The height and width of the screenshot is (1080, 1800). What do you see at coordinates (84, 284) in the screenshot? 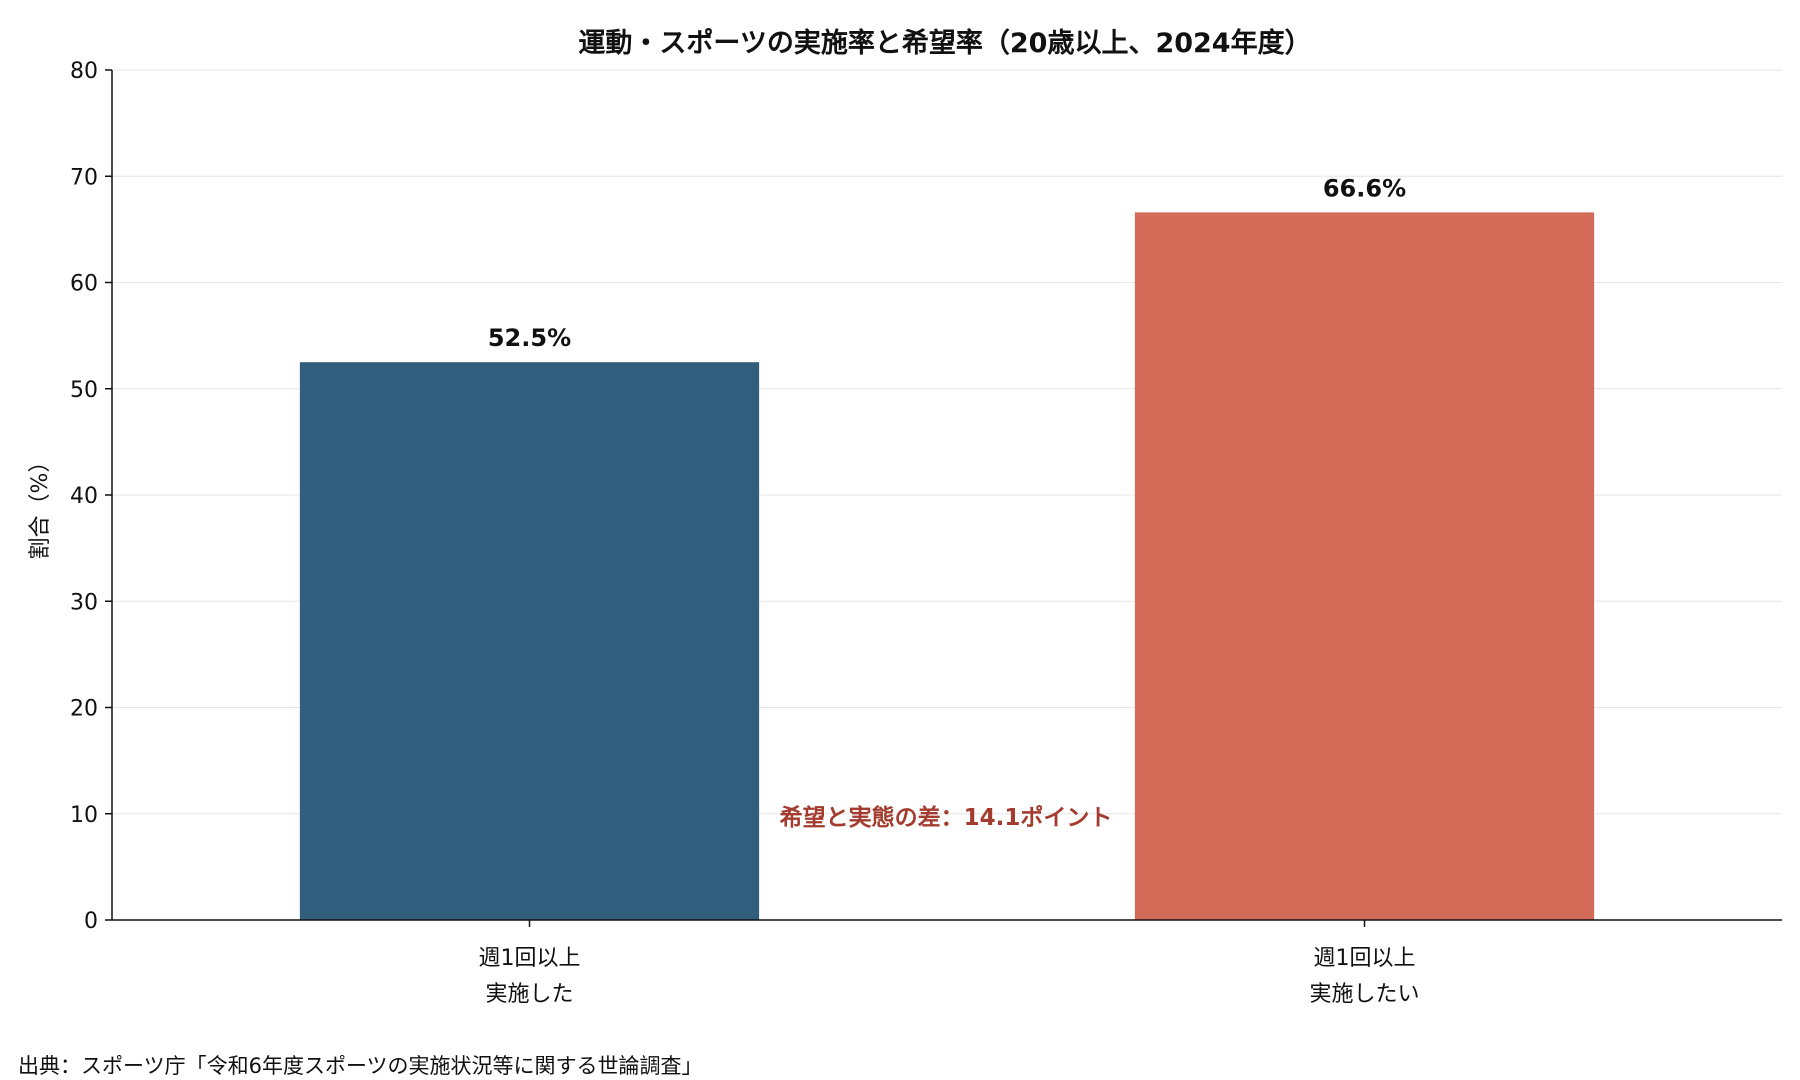
I see `y-tick-label-60: 60` at bounding box center [84, 284].